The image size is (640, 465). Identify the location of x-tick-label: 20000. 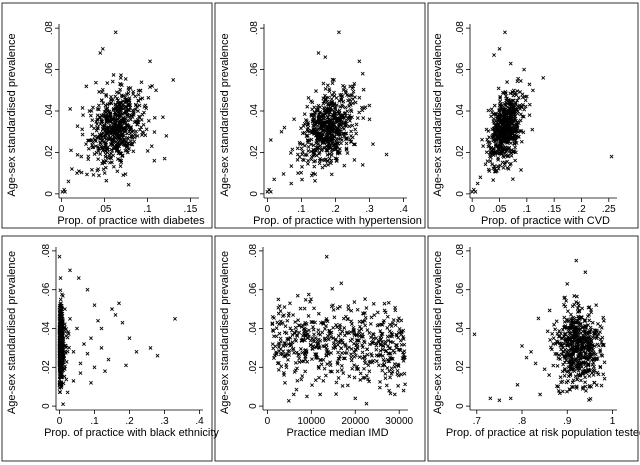
(355, 421).